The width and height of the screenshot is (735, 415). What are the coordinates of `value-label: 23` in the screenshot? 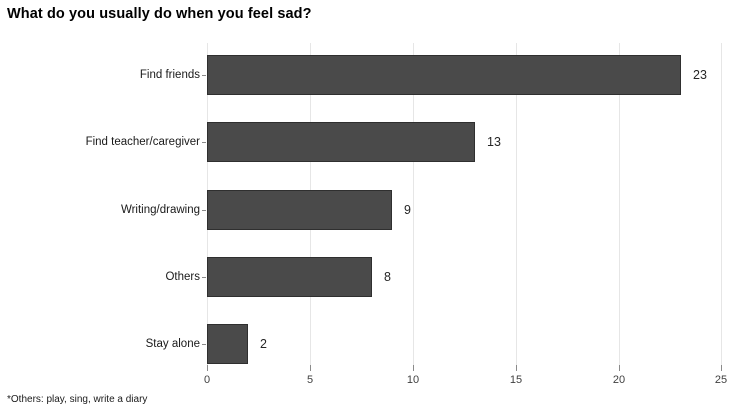 It's located at (700, 75).